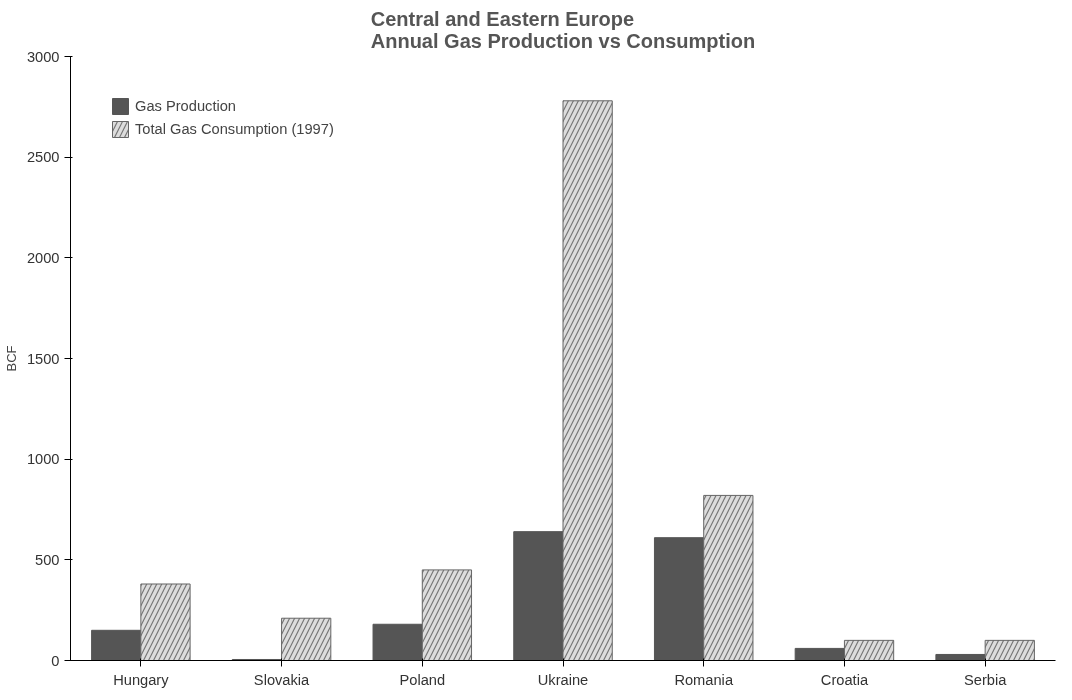  Describe the element at coordinates (422, 679) in the screenshot. I see `x-tick-label: Poland` at that location.